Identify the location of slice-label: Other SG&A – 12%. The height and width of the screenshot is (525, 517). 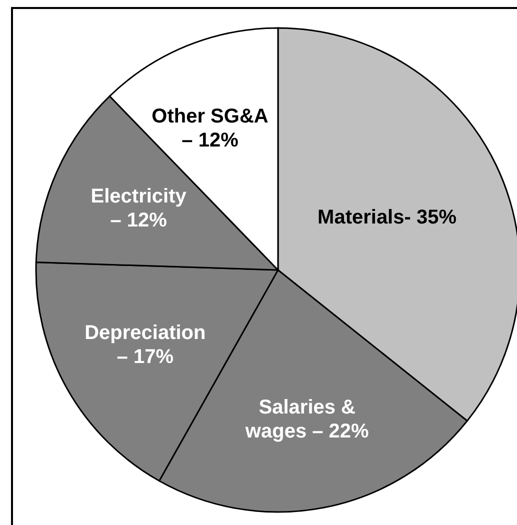
(210, 129).